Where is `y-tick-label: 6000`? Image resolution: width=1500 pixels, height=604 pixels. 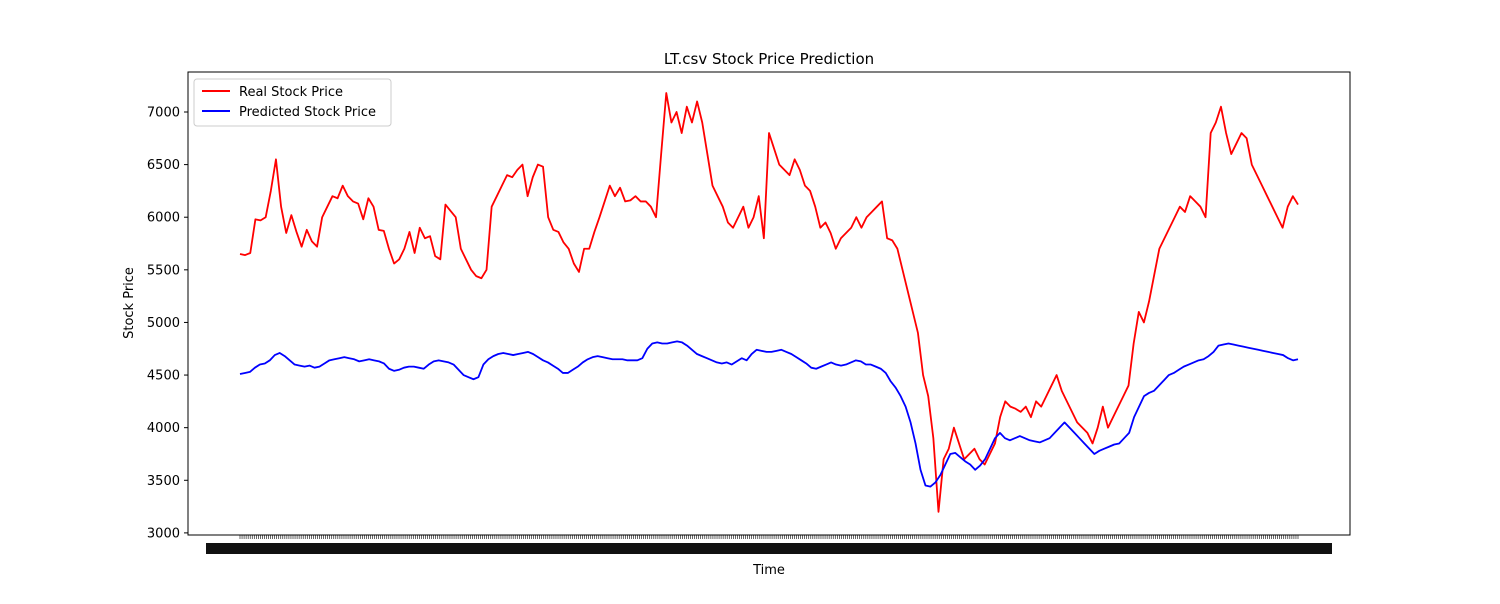 y-tick-label: 6000 is located at coordinates (163, 218).